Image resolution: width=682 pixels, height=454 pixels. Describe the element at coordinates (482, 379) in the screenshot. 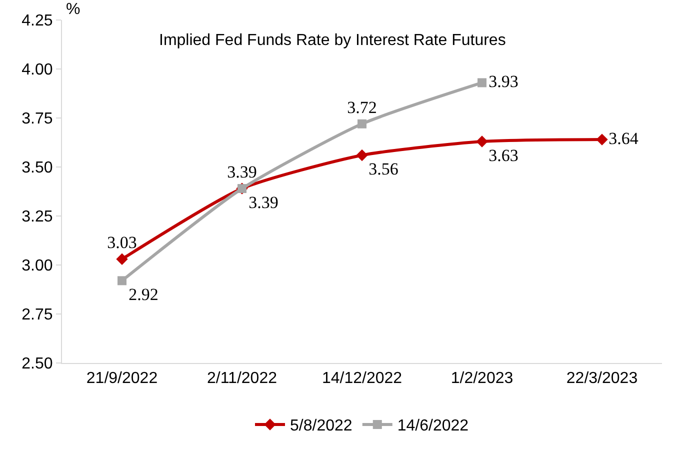

I see `x-tick-label: 1/2/2023` at that location.